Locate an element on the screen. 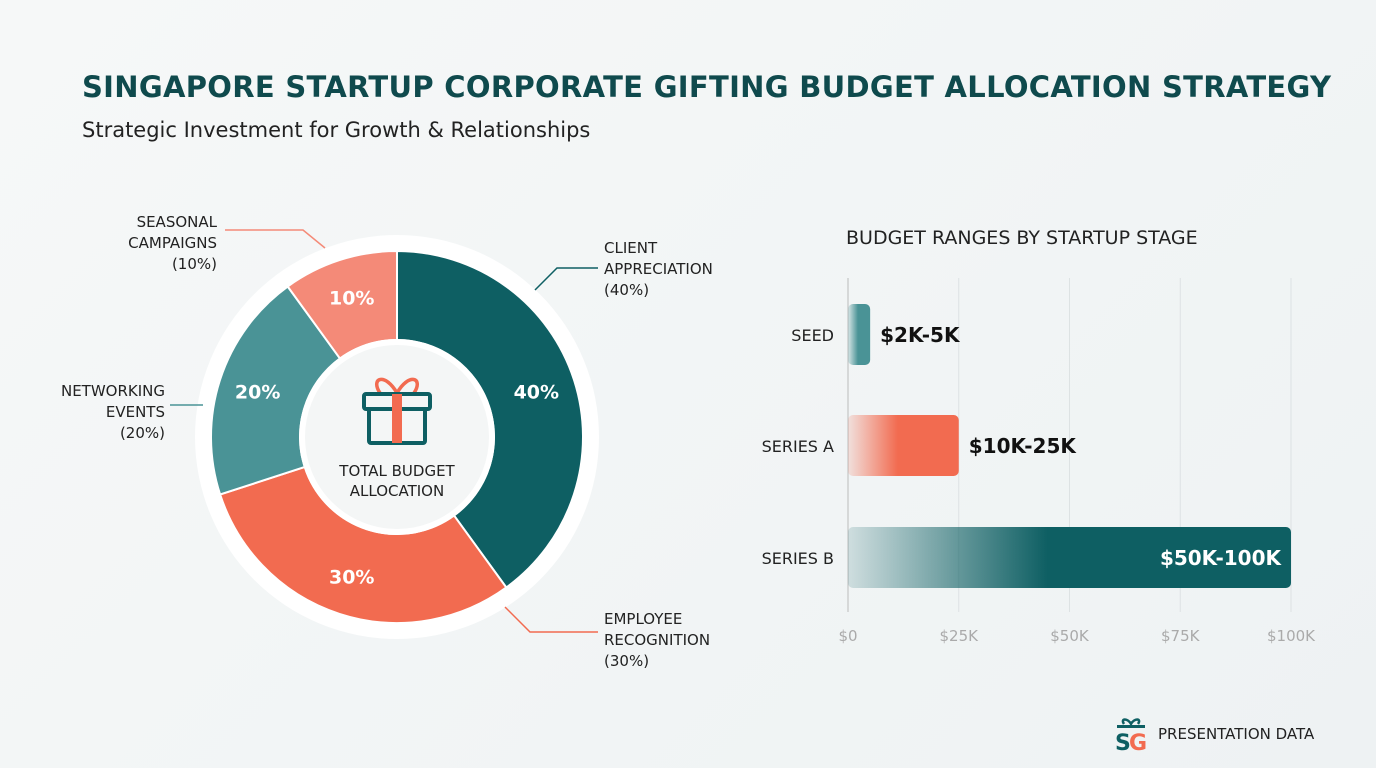  svg-text: S is located at coordinates (1123, 741).